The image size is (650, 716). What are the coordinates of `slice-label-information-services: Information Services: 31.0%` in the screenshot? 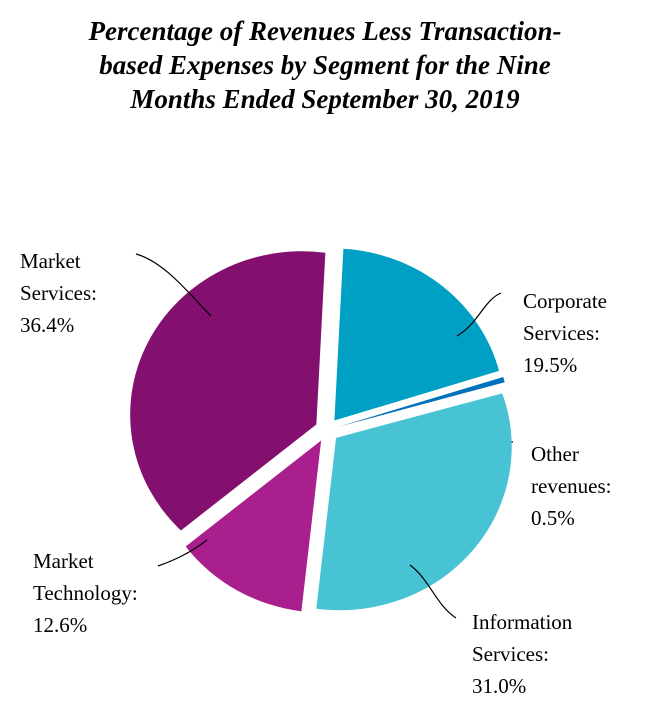 It's located at (522, 654).